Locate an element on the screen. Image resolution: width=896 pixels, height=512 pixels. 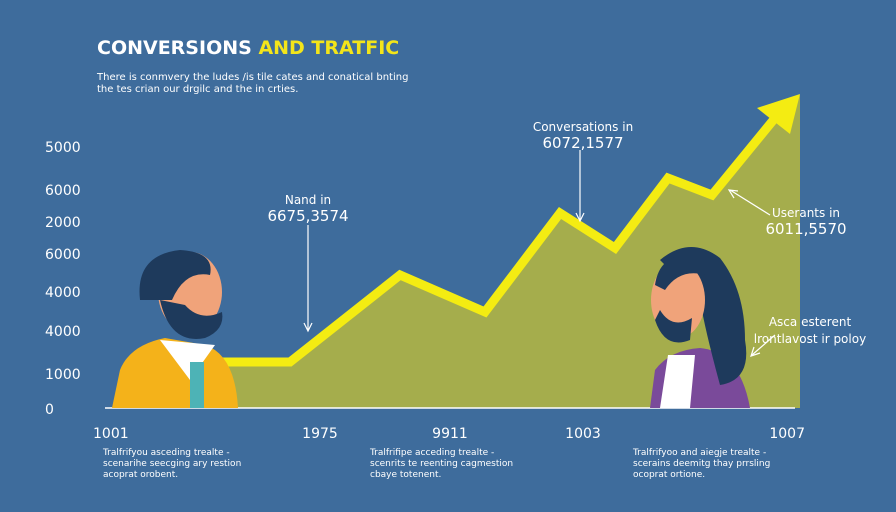
title-part: AND TRATFIC is located at coordinates (328, 48).